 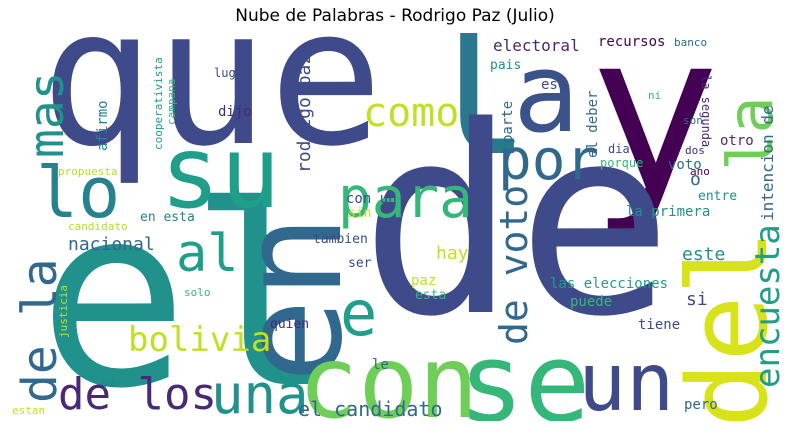 What do you see at coordinates (549, 160) in the screenshot?
I see `word-por: por` at bounding box center [549, 160].